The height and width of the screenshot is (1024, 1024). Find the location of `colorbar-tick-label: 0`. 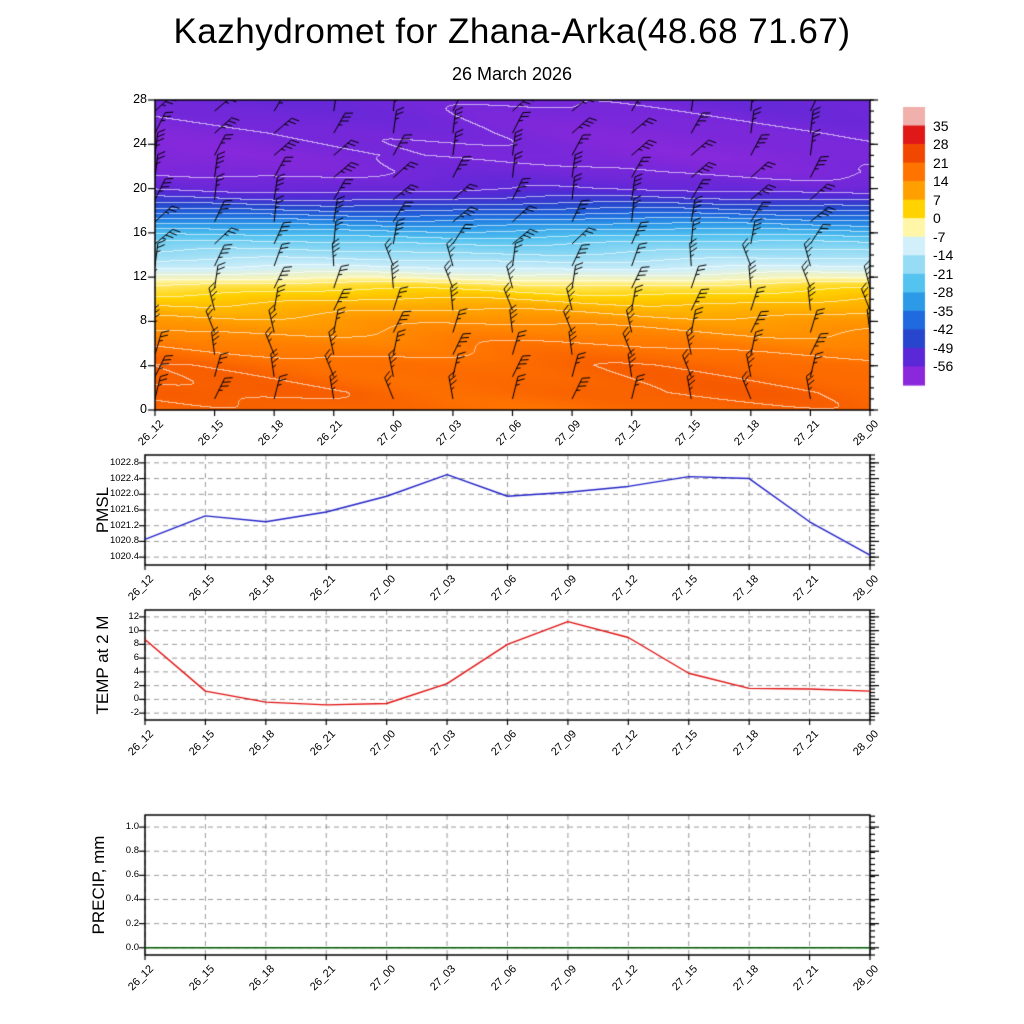

colorbar-tick-label: 0 is located at coordinates (937, 218).